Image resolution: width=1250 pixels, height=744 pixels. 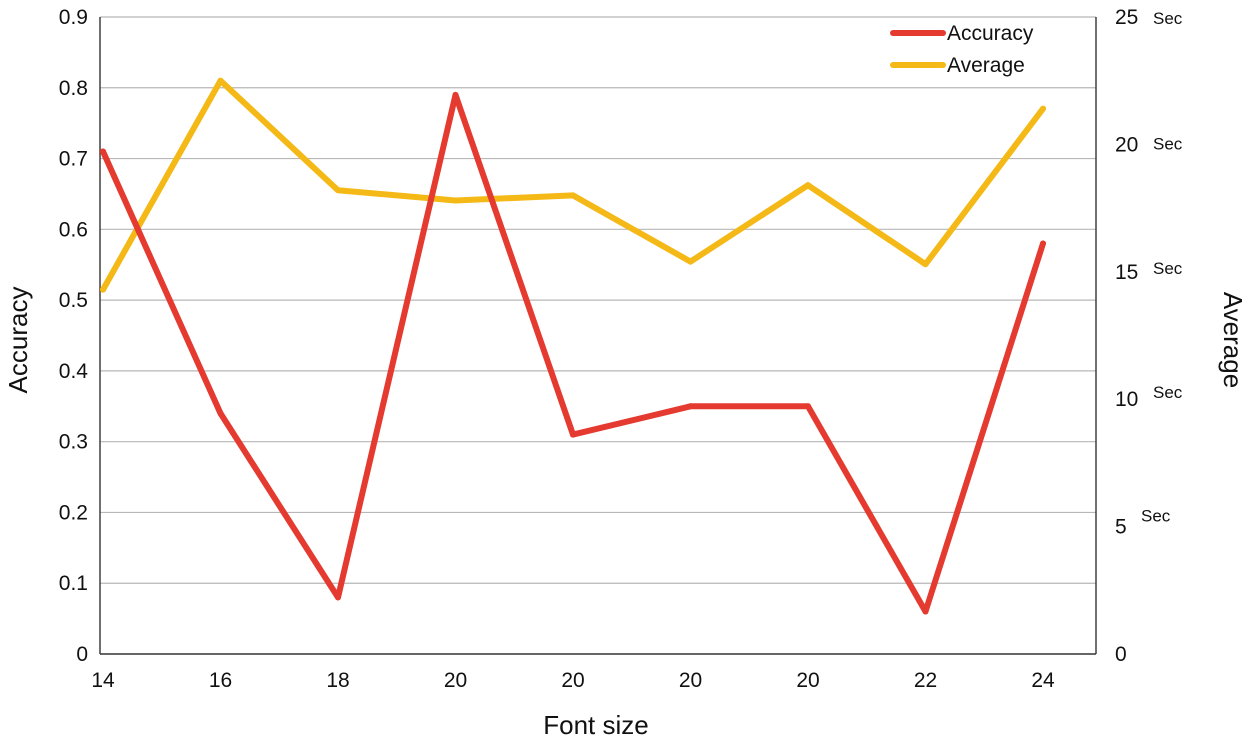 What do you see at coordinates (1126, 144) in the screenshot?
I see `y-tick-label-right: 20` at bounding box center [1126, 144].